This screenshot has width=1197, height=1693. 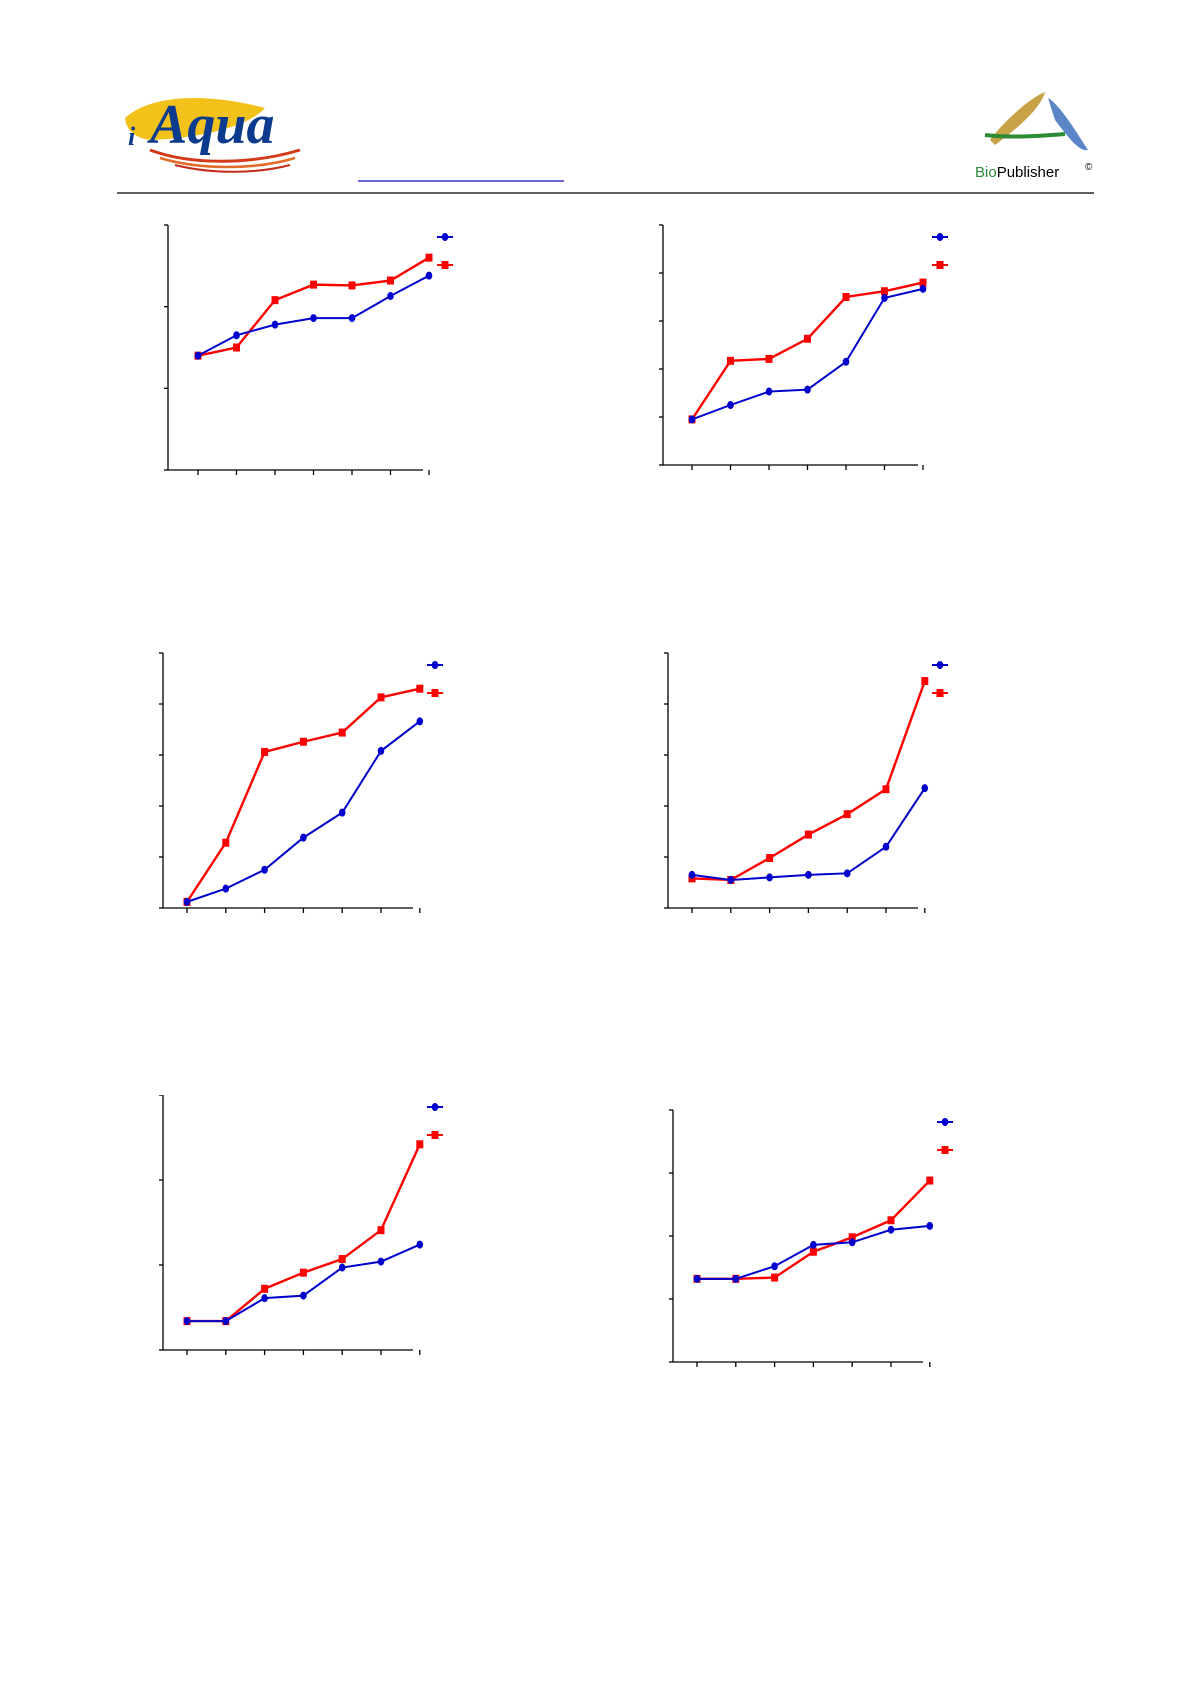 What do you see at coordinates (132, 136) in the screenshot?
I see `aqua-logo-prefix: i` at bounding box center [132, 136].